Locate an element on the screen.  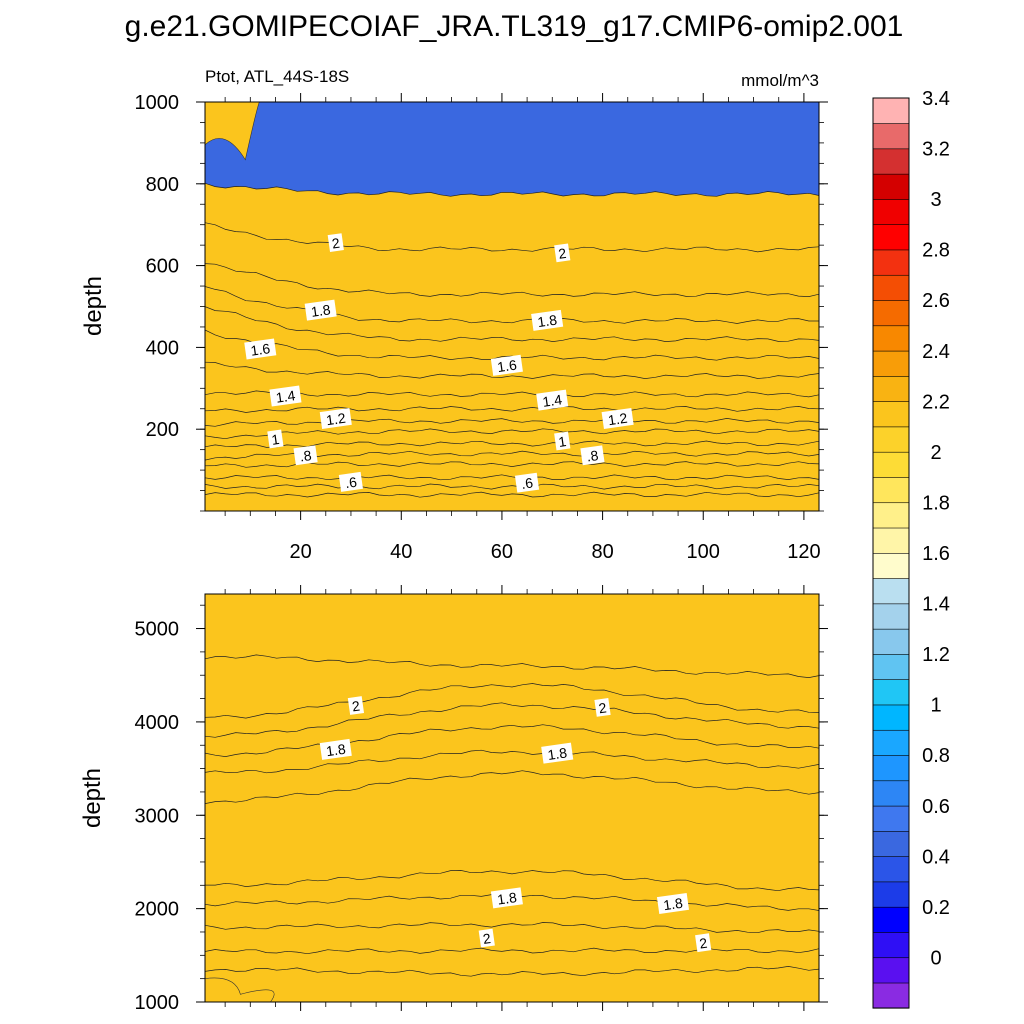
upper-y-axis-title: depth is located at coordinates (93, 306).